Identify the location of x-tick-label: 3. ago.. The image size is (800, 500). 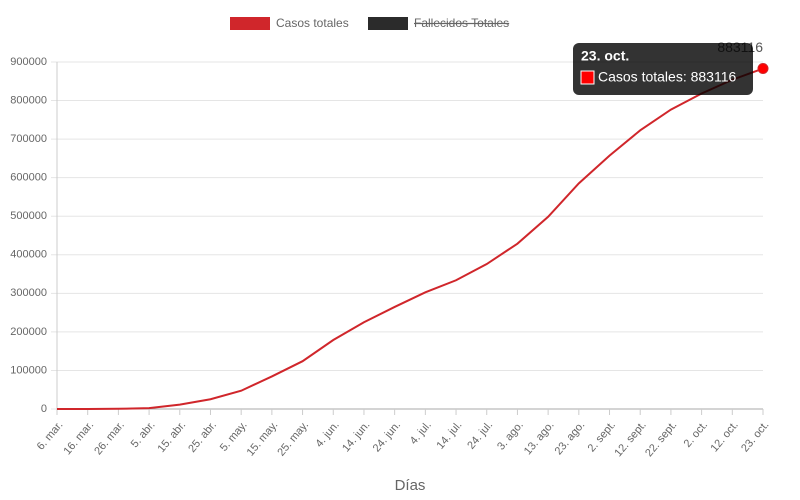
(510, 435).